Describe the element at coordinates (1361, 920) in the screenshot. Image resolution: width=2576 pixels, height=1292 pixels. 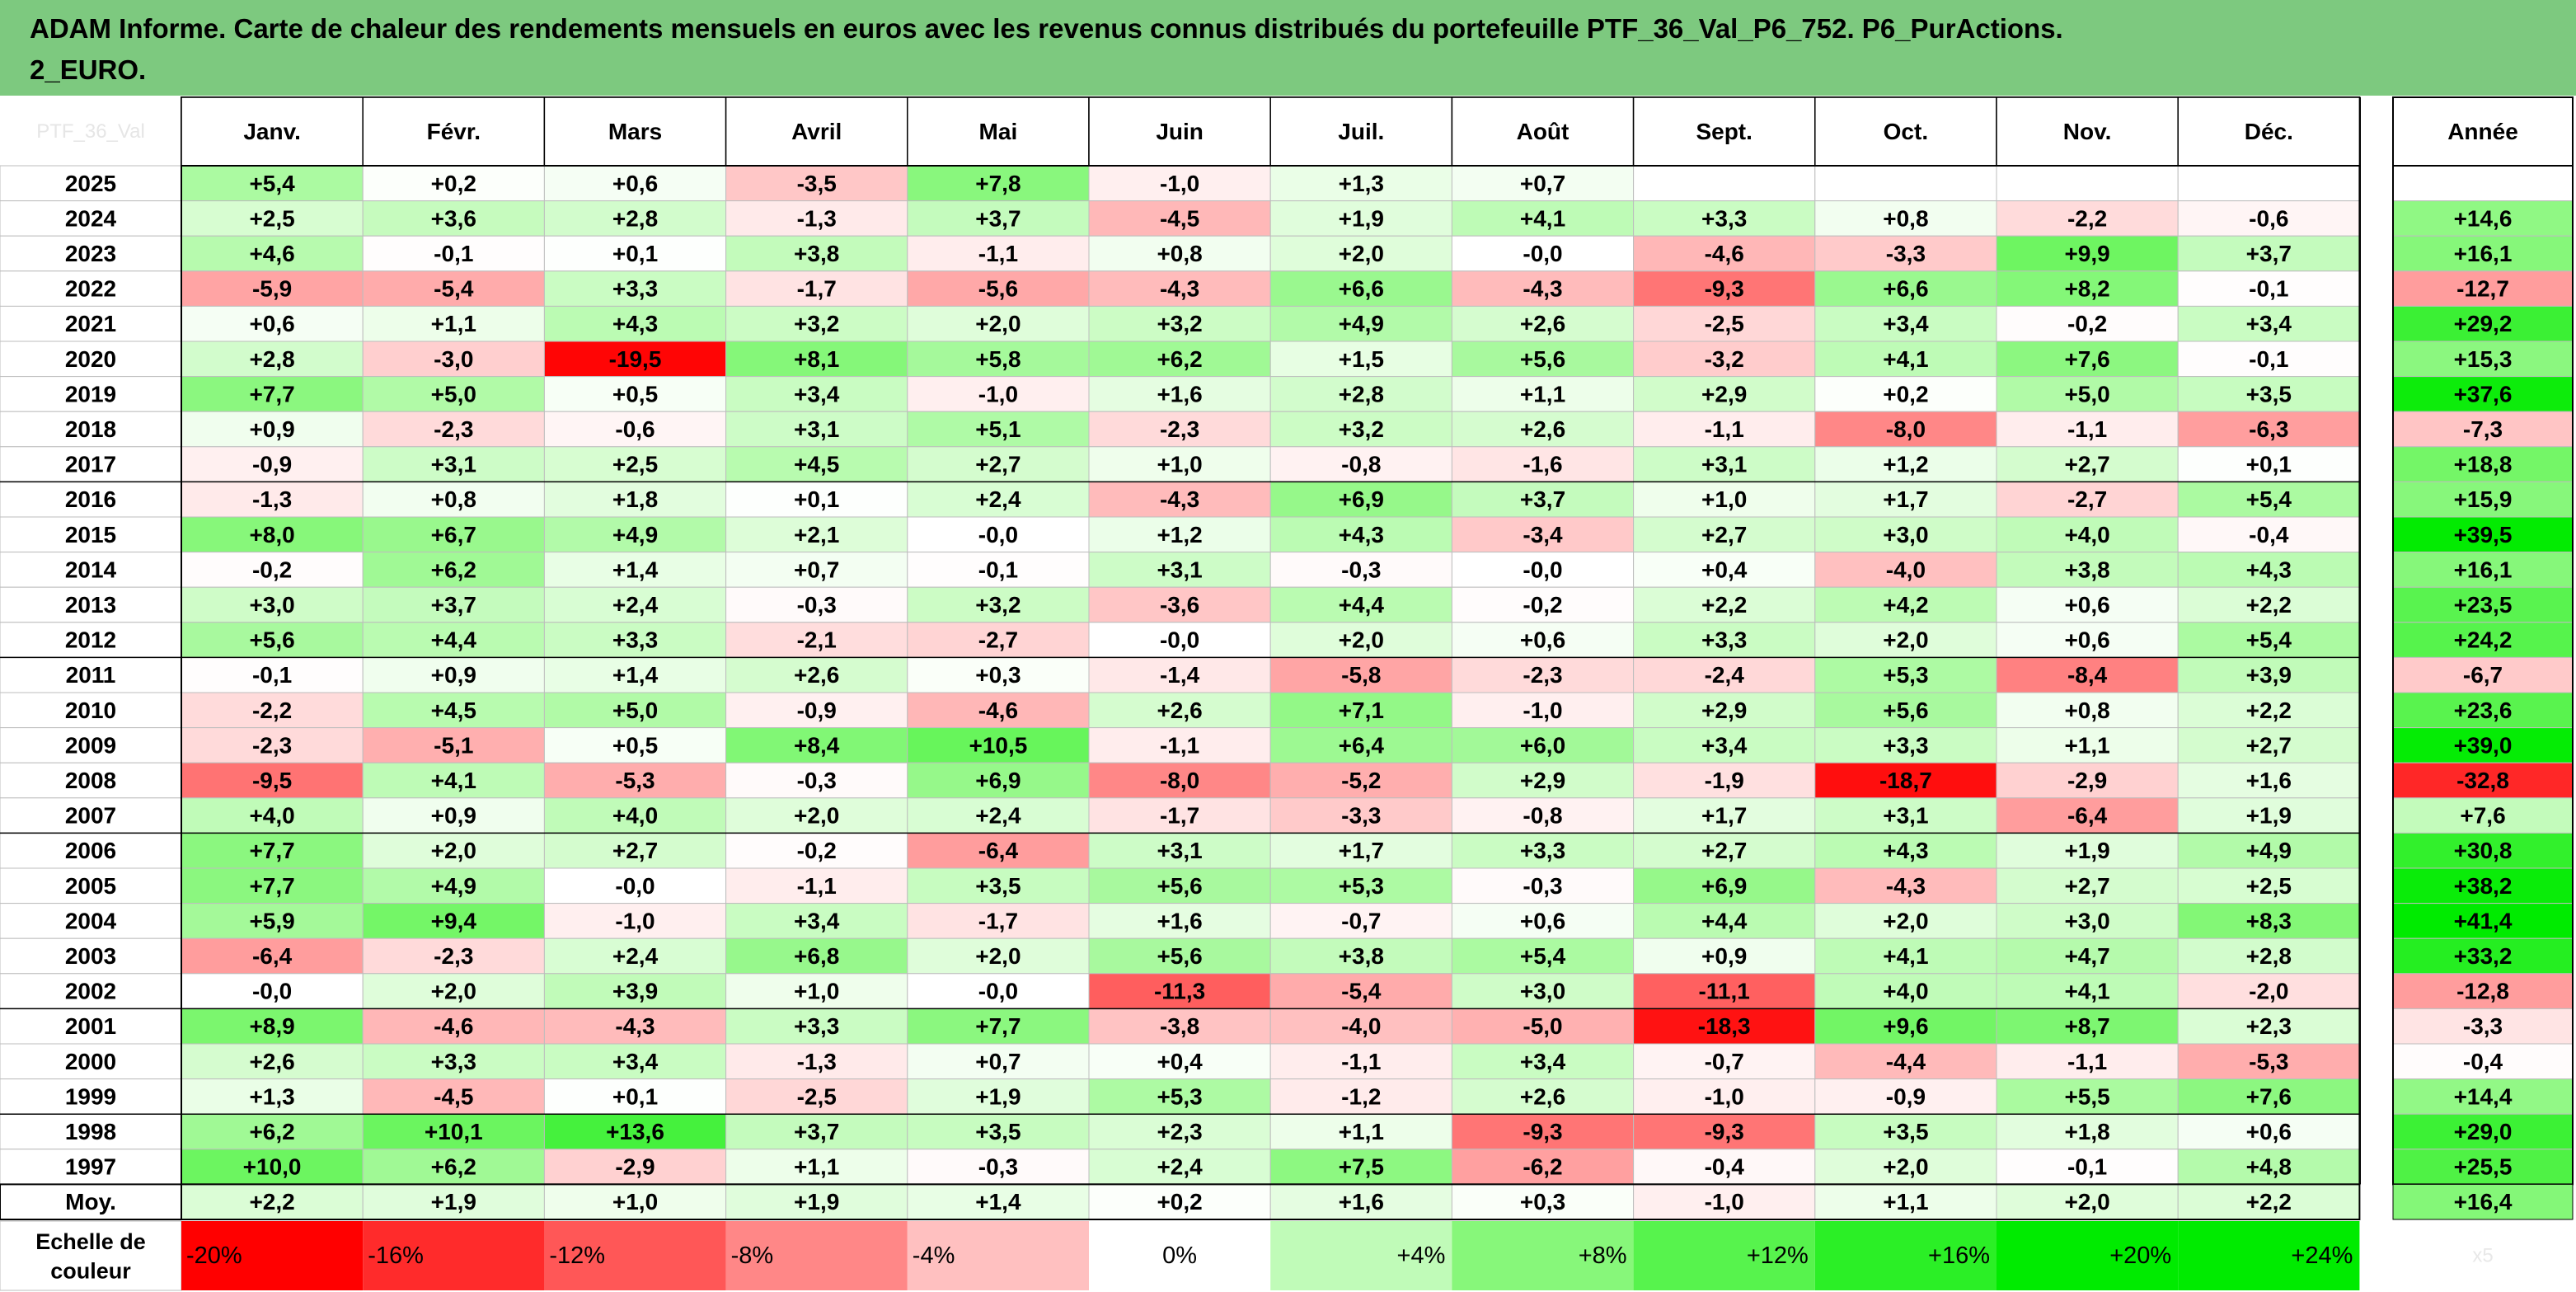
I see `cell-value: -0,7` at that location.